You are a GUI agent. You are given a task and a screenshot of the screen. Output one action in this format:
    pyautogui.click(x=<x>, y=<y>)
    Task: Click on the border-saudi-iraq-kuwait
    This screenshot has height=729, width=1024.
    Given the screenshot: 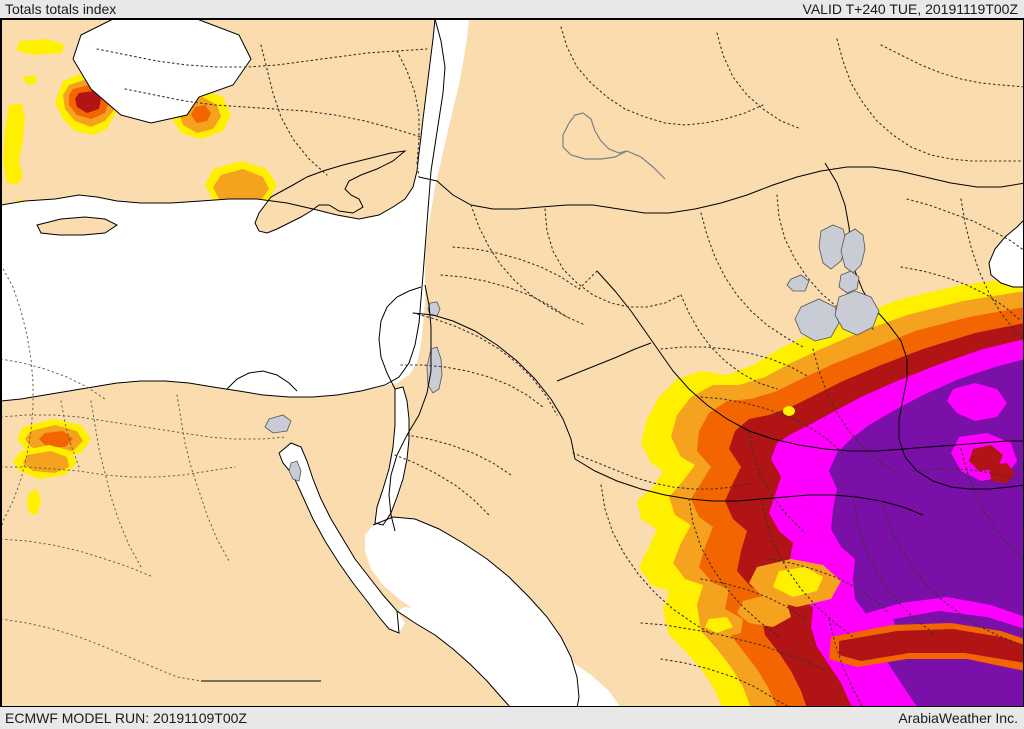 What is the action you would take?
    pyautogui.click(x=749, y=487)
    